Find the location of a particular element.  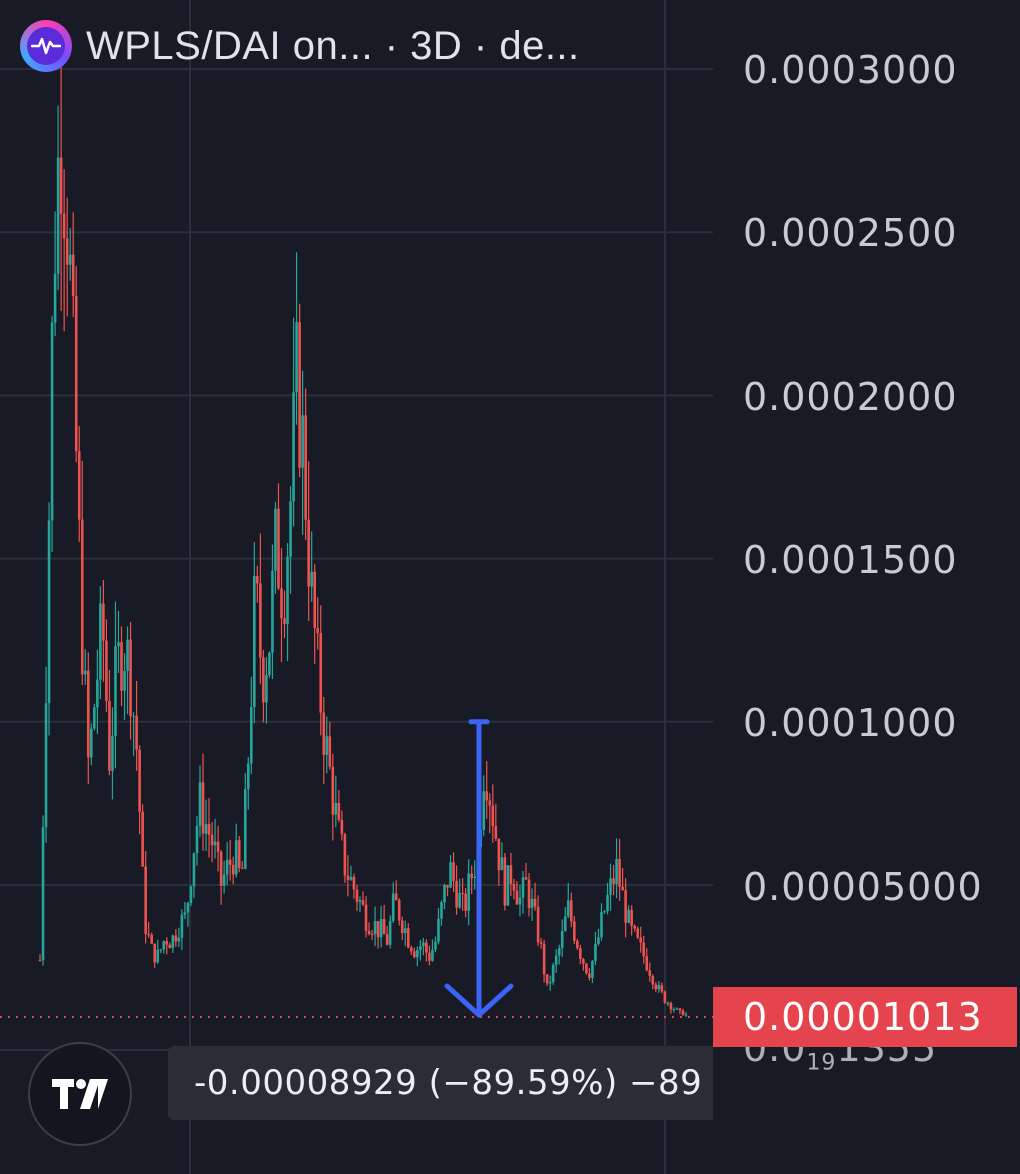

measure-arrowhead is located at coordinates (479, 1000).